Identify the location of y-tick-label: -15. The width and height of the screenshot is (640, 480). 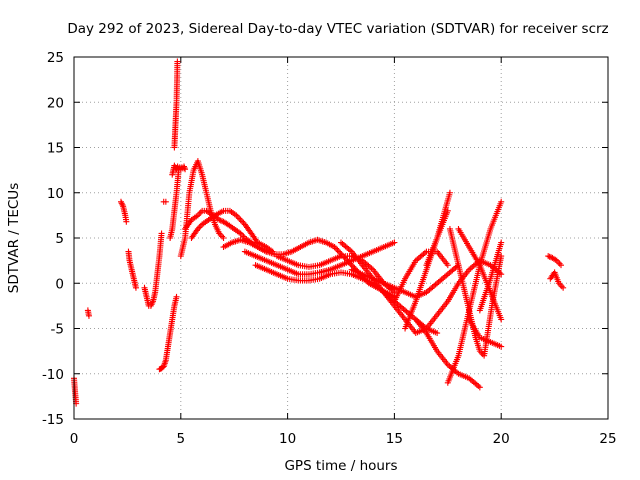
(53, 420).